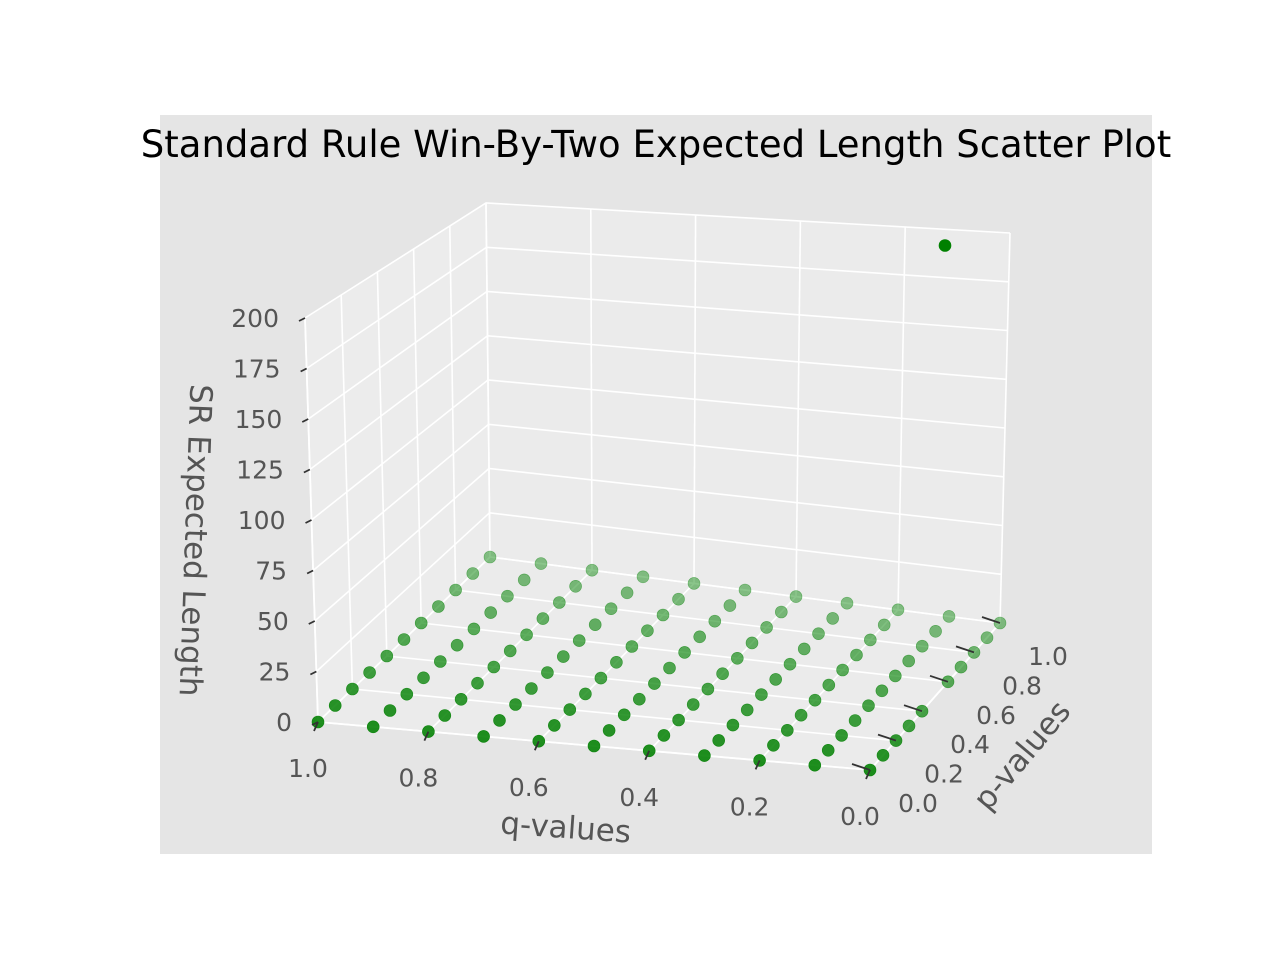 Image resolution: width=1280 pixels, height=960 pixels. What do you see at coordinates (284, 722) in the screenshot?
I see `z-axis-tick-label: 0` at bounding box center [284, 722].